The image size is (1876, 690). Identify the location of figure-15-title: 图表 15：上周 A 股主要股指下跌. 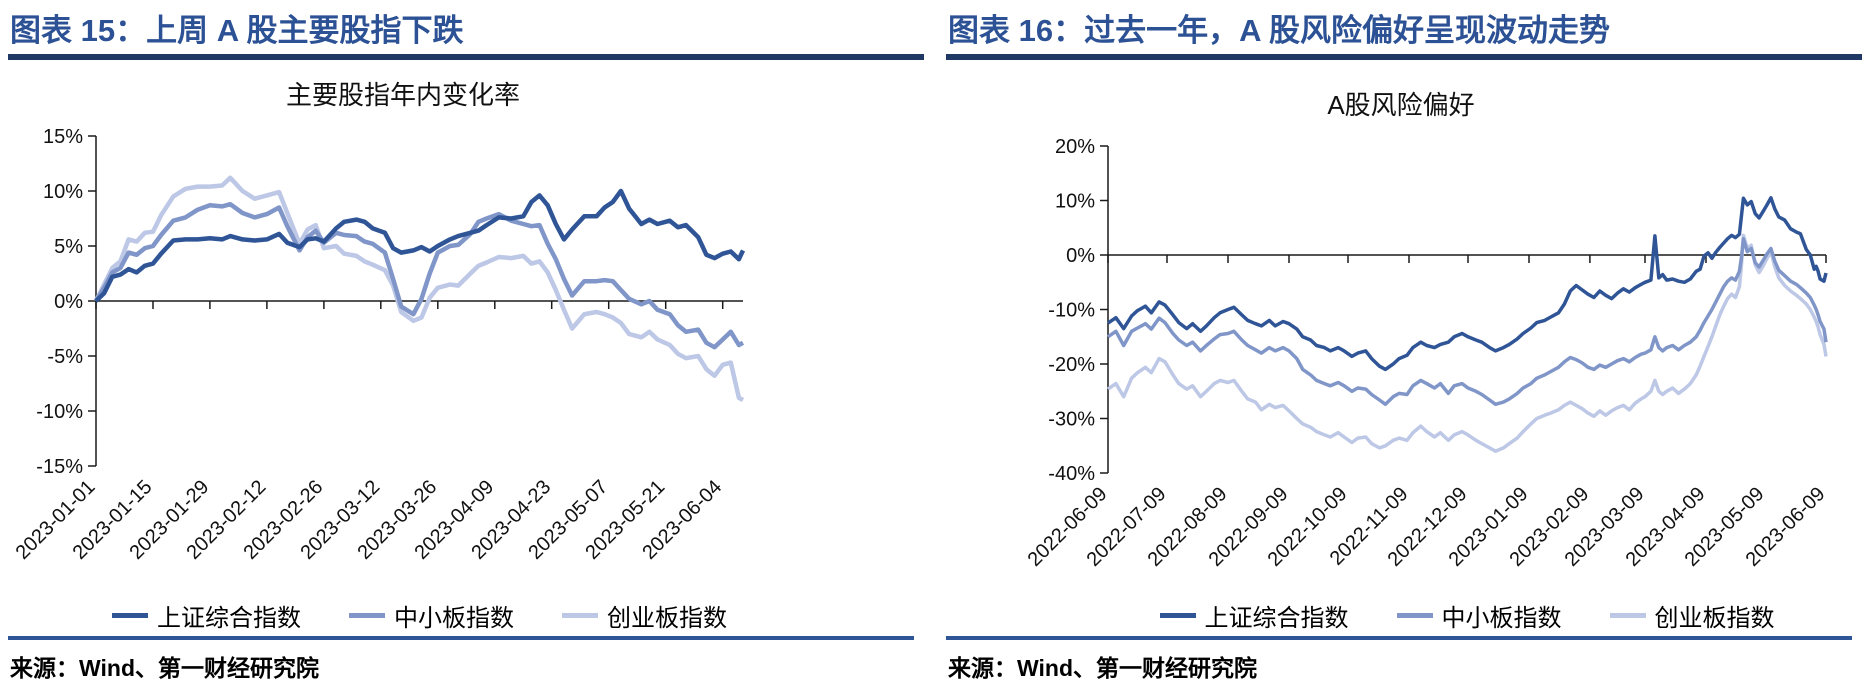
(237, 30).